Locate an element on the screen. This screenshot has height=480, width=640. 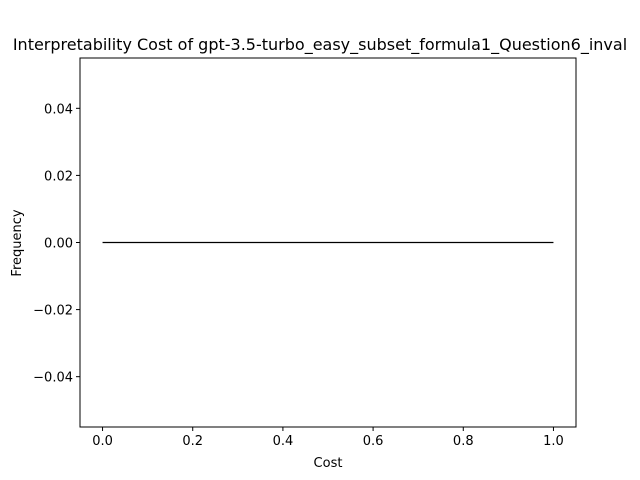
x-tick-label: 0.6 is located at coordinates (373, 441).